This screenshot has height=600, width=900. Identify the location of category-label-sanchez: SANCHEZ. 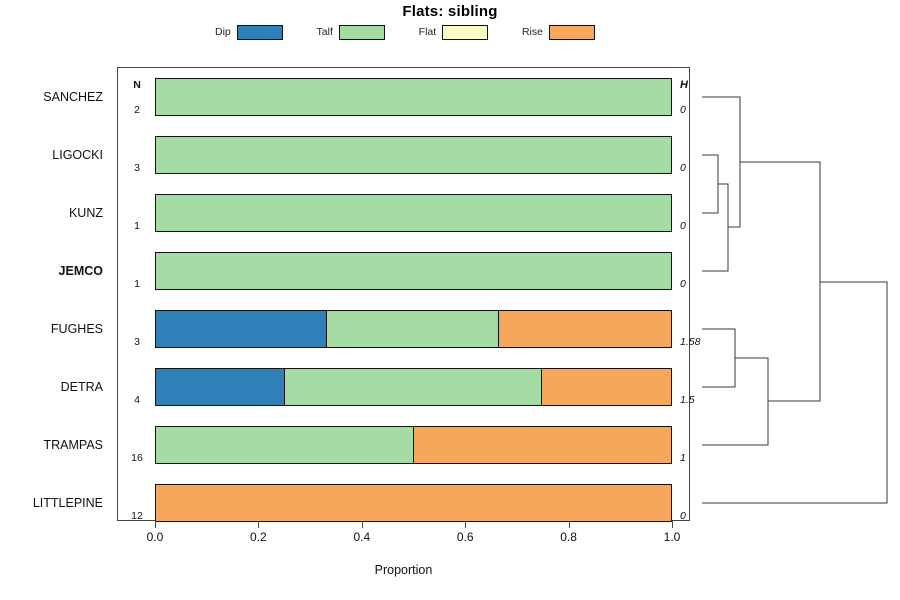
(73, 97).